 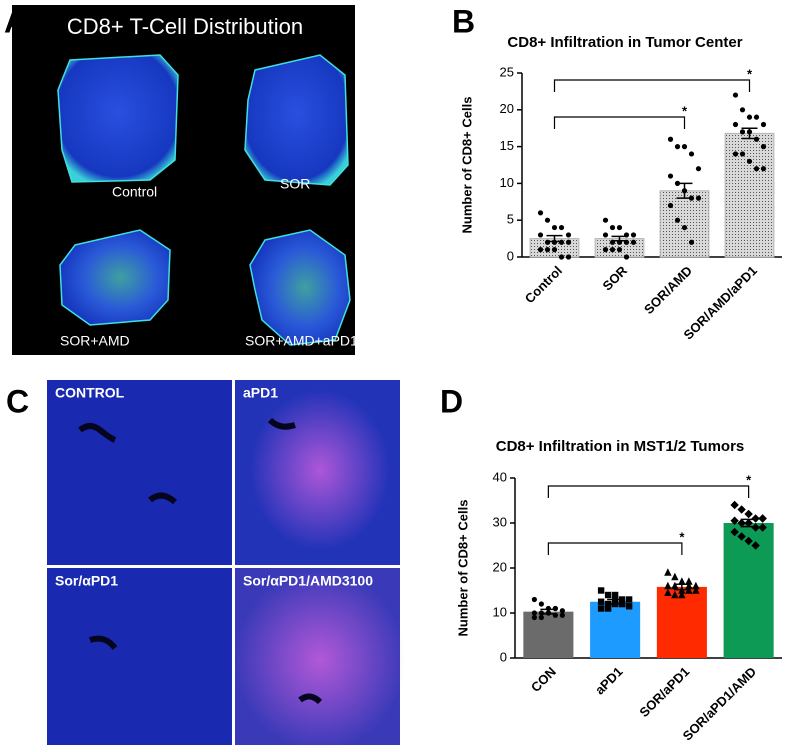 What do you see at coordinates (620, 446) in the screenshot?
I see `chart-title: CD8+ Infiltration in MST1/2 Tumors` at bounding box center [620, 446].